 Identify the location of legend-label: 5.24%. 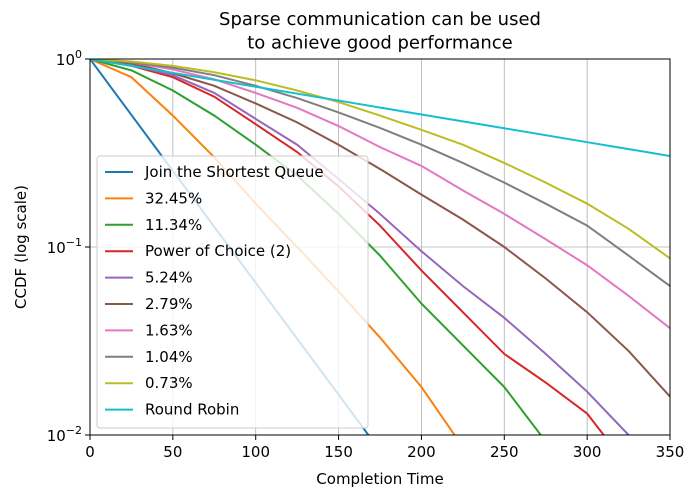
(169, 278).